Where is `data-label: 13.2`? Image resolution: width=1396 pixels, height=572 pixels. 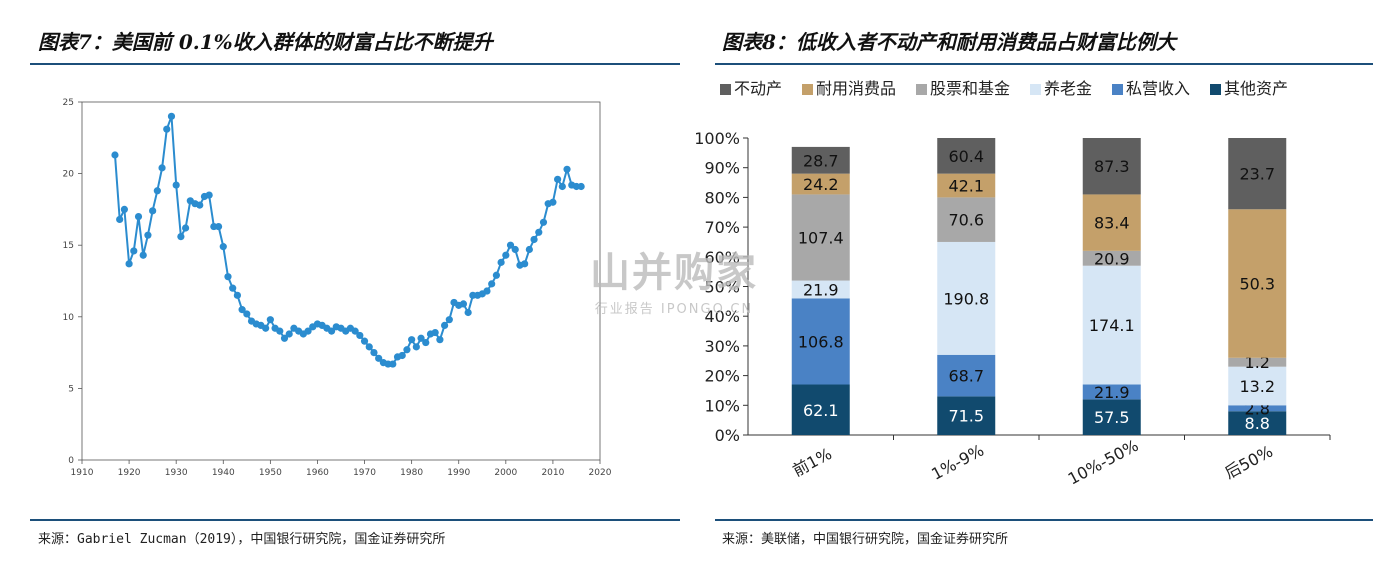
data-label: 13.2 is located at coordinates (1257, 386).